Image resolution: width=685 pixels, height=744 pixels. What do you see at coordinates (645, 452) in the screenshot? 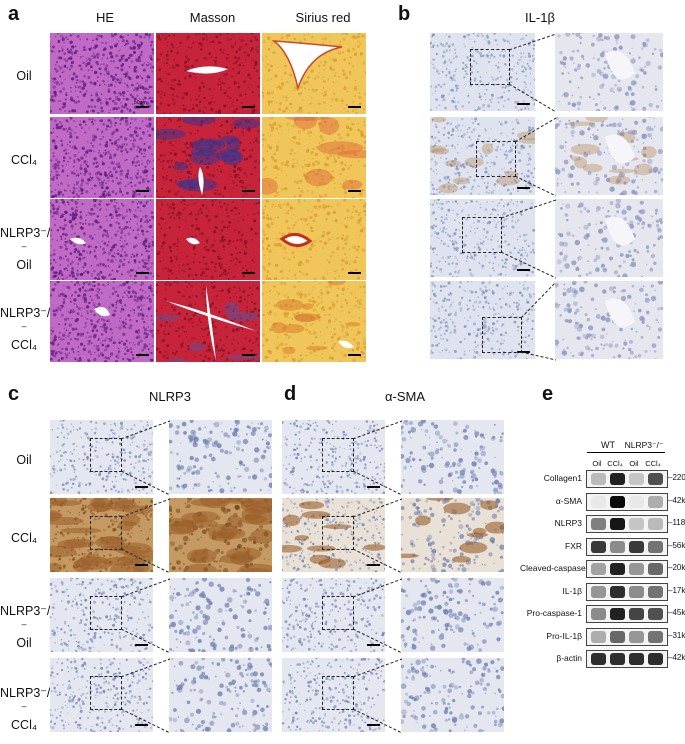
I see `group-line-nlrp3` at bounding box center [645, 452].